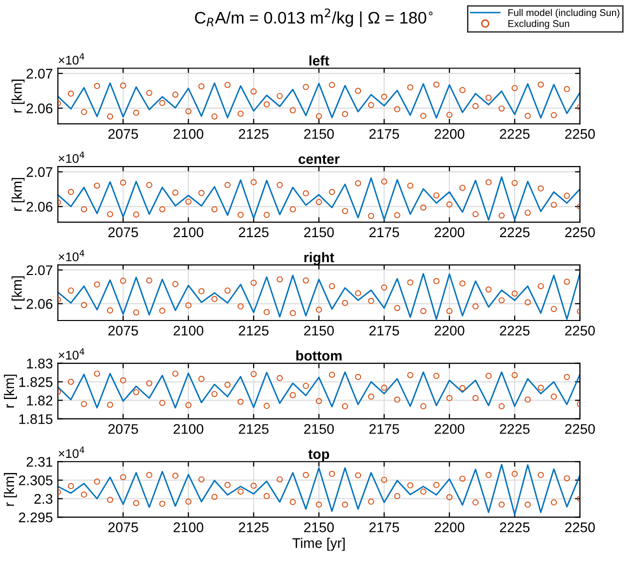 This screenshot has height=564, width=629. I want to click on chart-title: bottom, so click(319, 355).